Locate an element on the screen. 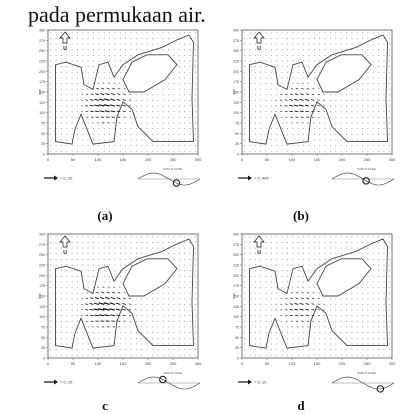 This screenshot has width=404, height=414. phase-indicator: SUDUT FASE is located at coordinates (169, 380).